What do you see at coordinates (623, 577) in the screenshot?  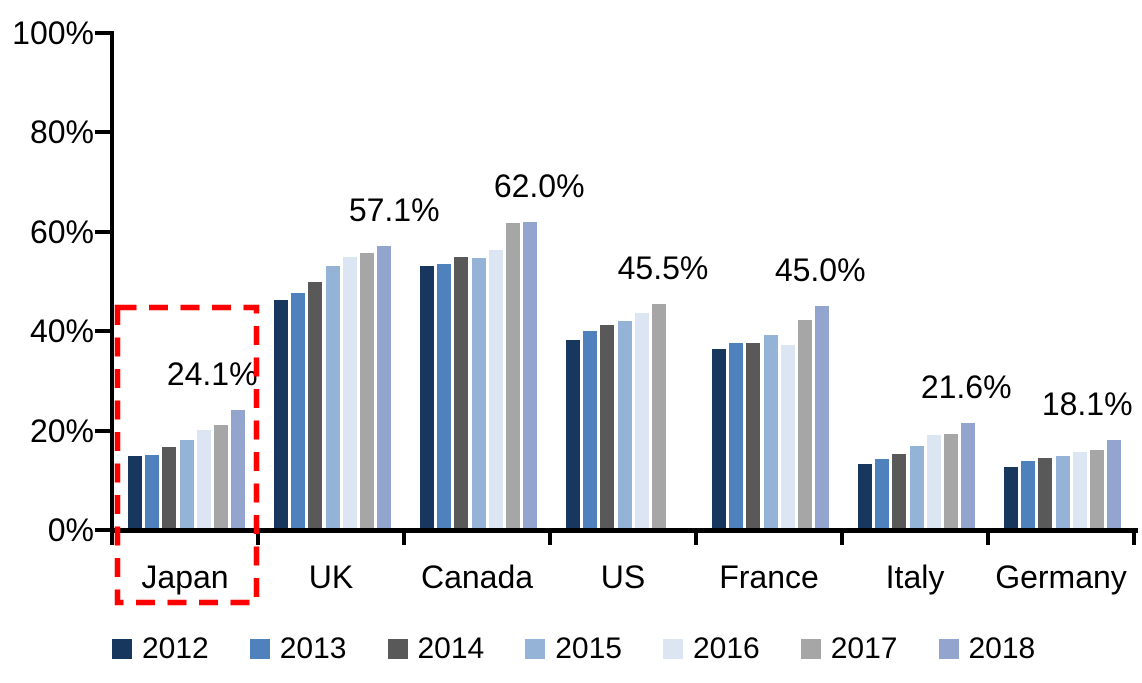 I see `category-label: US` at bounding box center [623, 577].